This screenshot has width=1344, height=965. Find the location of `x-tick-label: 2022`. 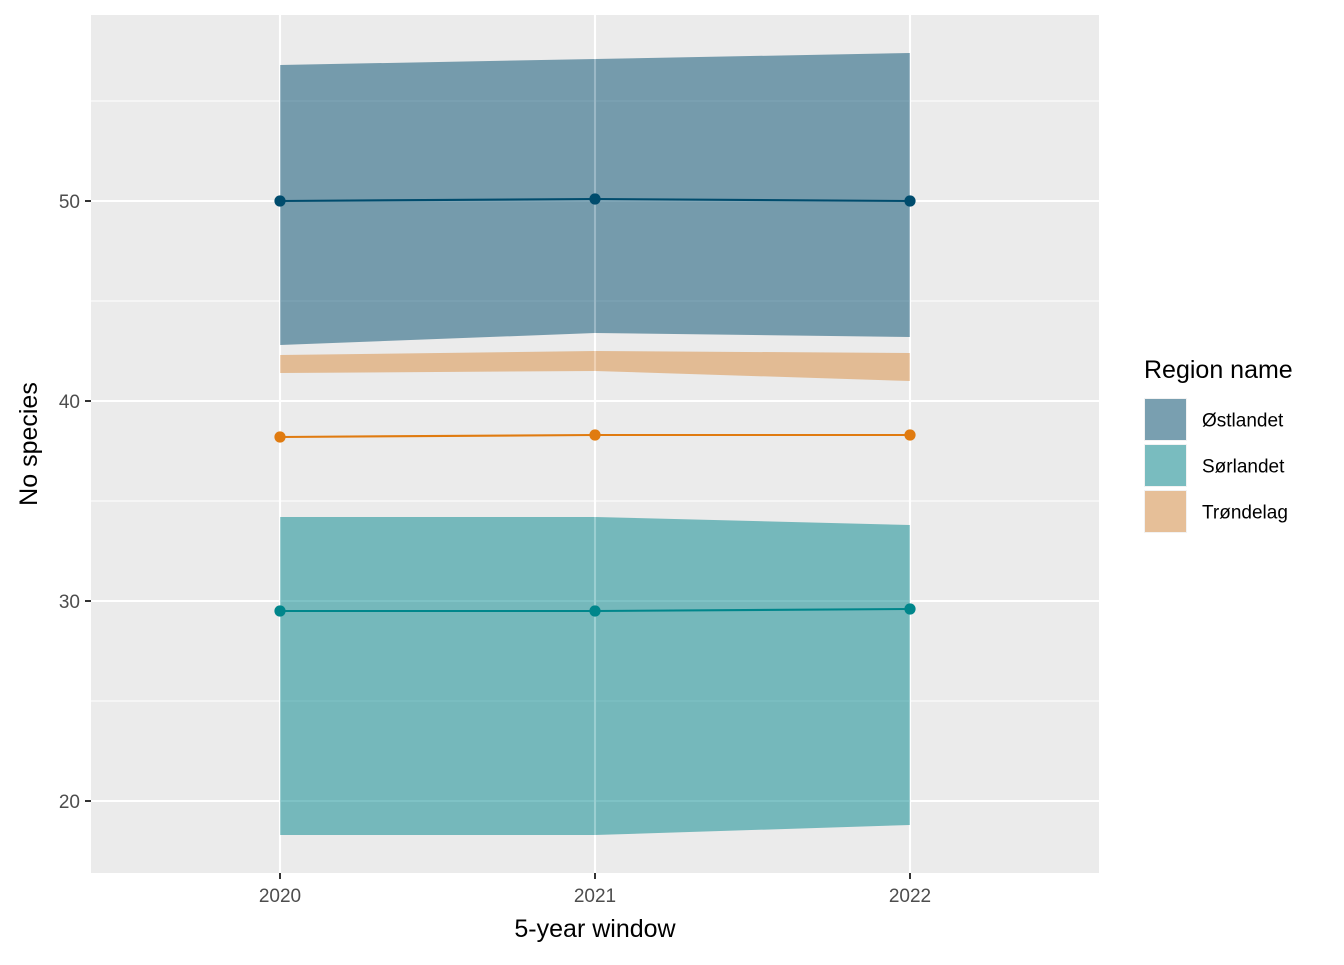

x-tick-label: 2022 is located at coordinates (910, 896).